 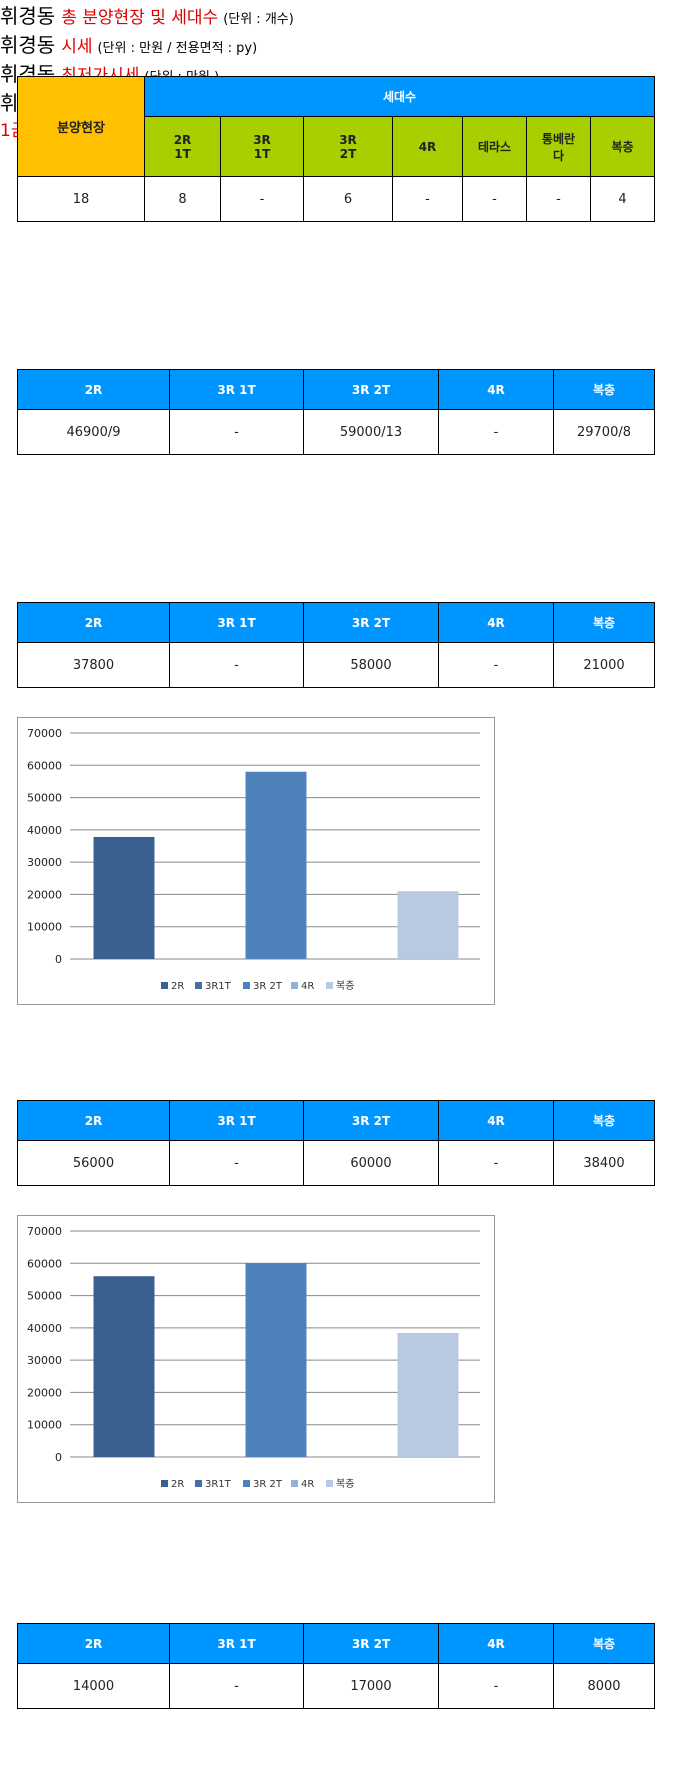 I want to click on data-row: 46900/9-59000/13-29700/8, so click(x=336, y=432).